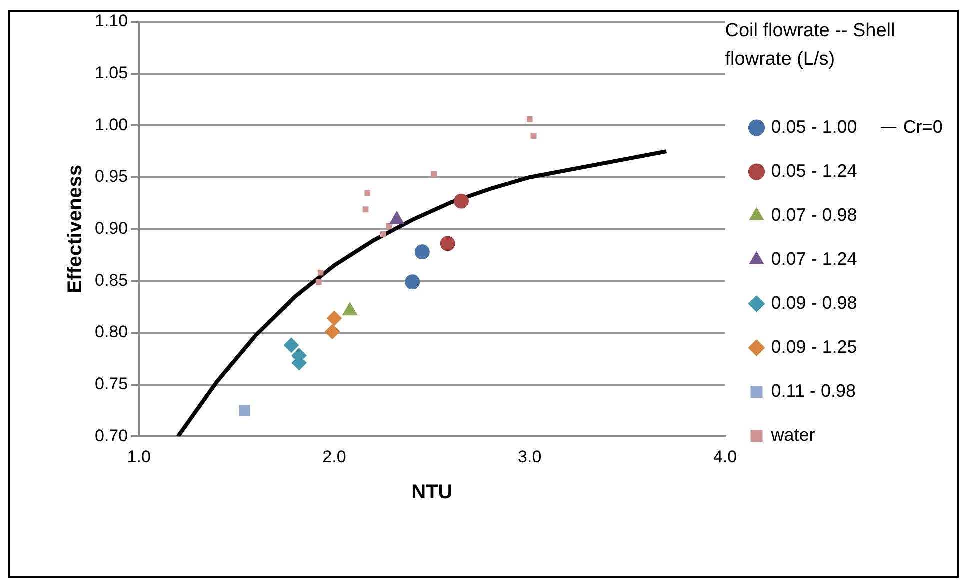 This screenshot has height=581, width=967. Describe the element at coordinates (334, 456) in the screenshot. I see `x-tick-label: 2.0` at that location.